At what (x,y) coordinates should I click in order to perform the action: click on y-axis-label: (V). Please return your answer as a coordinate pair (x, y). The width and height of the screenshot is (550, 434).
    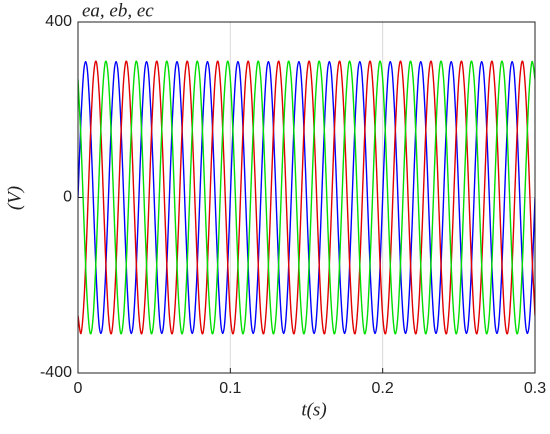
    Looking at the image, I should click on (14, 198).